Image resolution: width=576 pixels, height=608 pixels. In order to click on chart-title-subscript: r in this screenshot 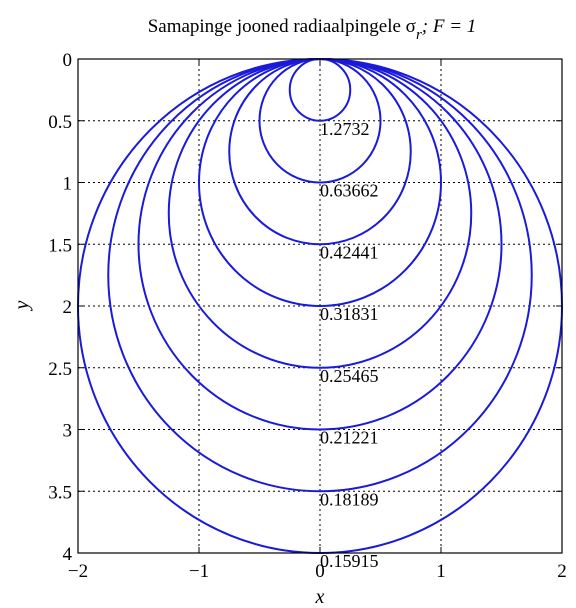, I will do `click(419, 35)`.